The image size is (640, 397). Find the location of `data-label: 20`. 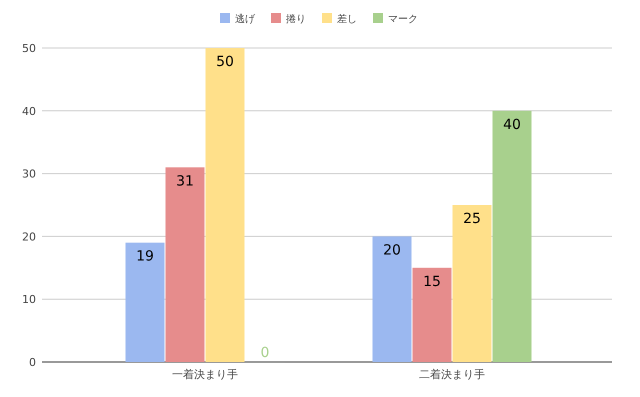

data-label: 20 is located at coordinates (392, 250).